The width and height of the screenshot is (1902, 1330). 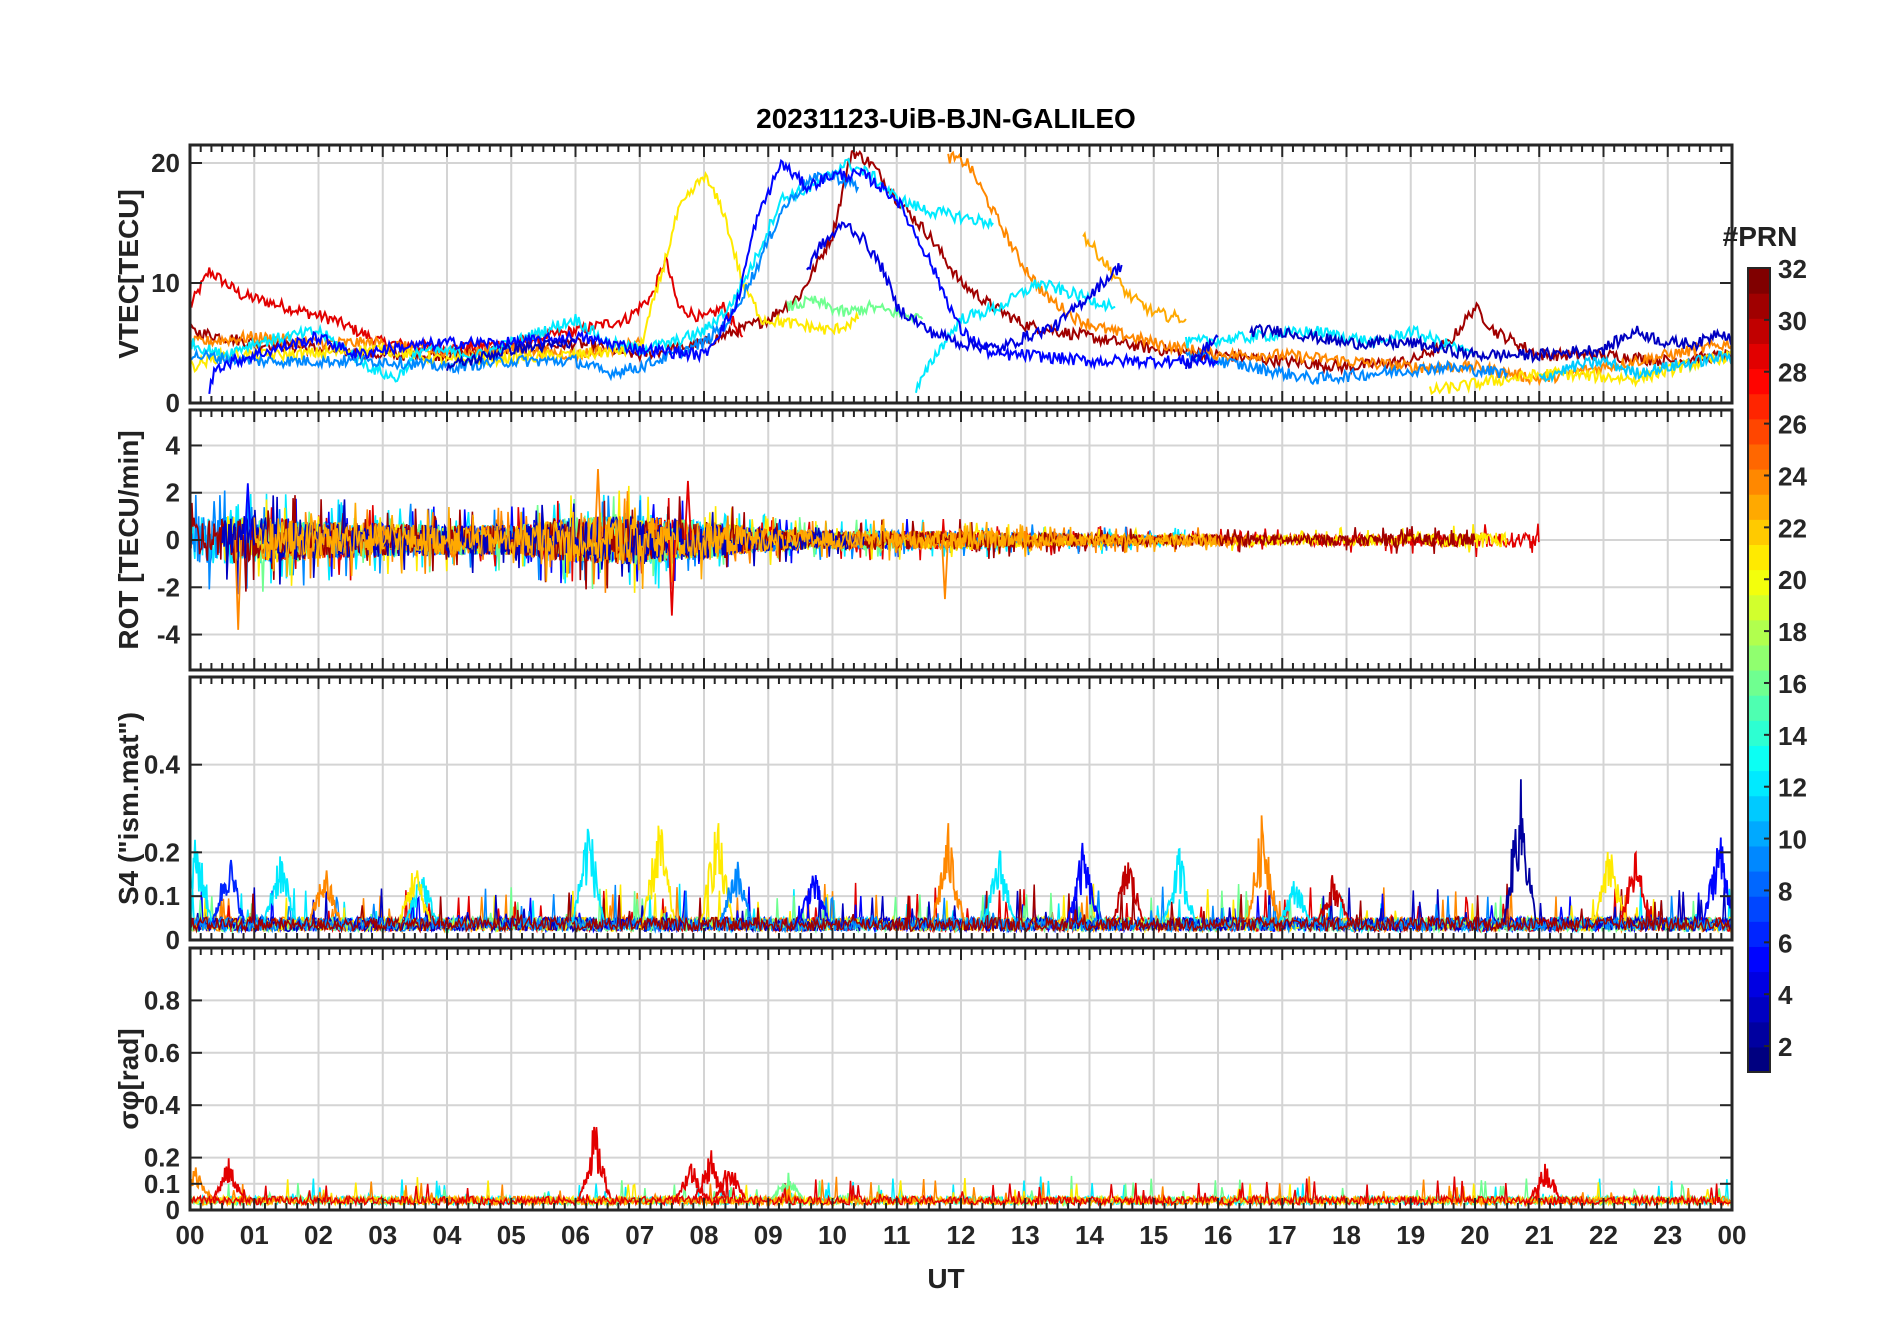 I want to click on x-tick-label: 20, so click(x=1475, y=1235).